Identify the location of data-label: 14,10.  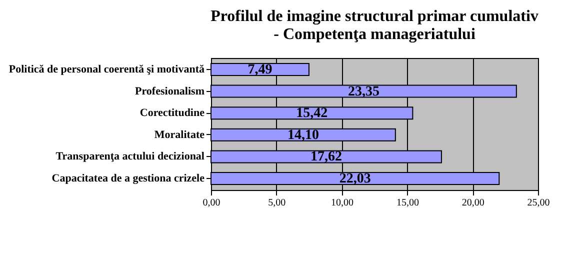
(303, 135).